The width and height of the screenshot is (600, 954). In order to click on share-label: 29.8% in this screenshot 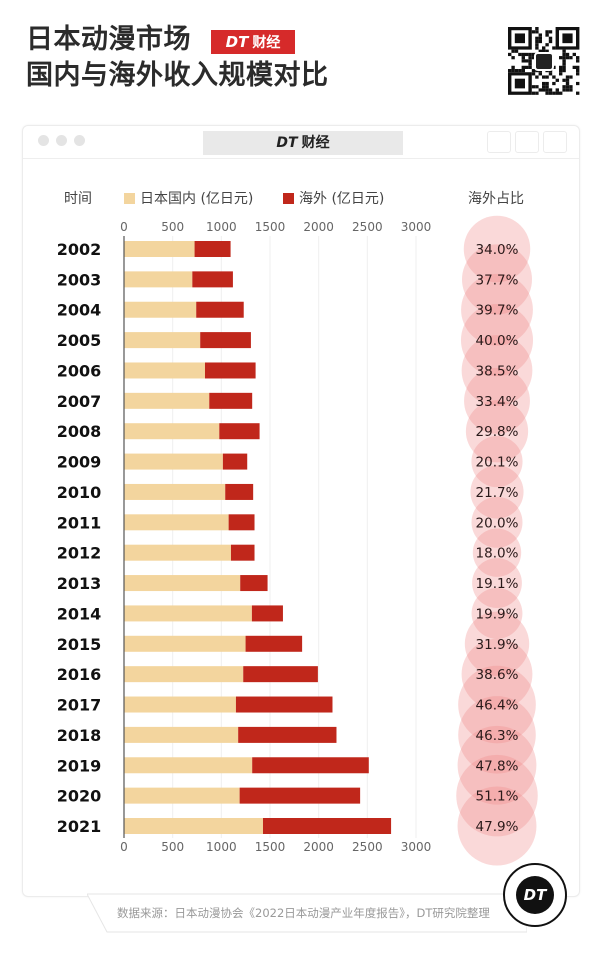, I will do `click(497, 432)`.